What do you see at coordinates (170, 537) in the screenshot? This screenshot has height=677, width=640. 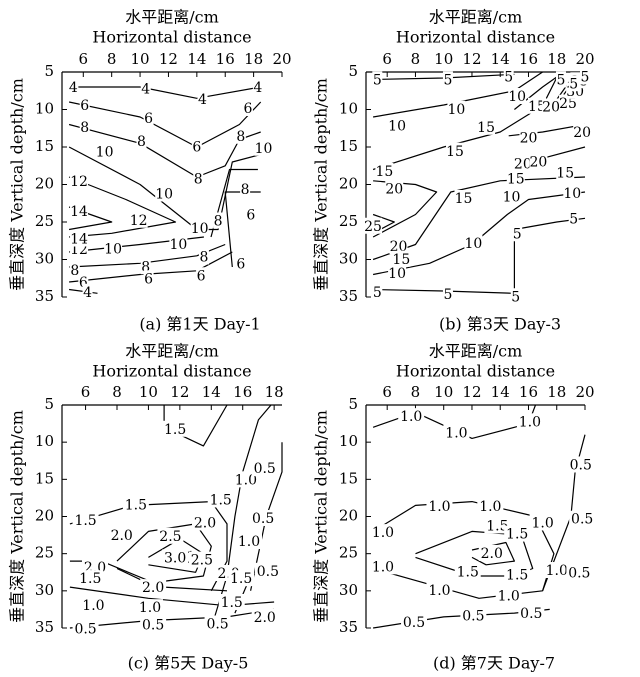 I see `contour-label: 2.5` at bounding box center [170, 537].